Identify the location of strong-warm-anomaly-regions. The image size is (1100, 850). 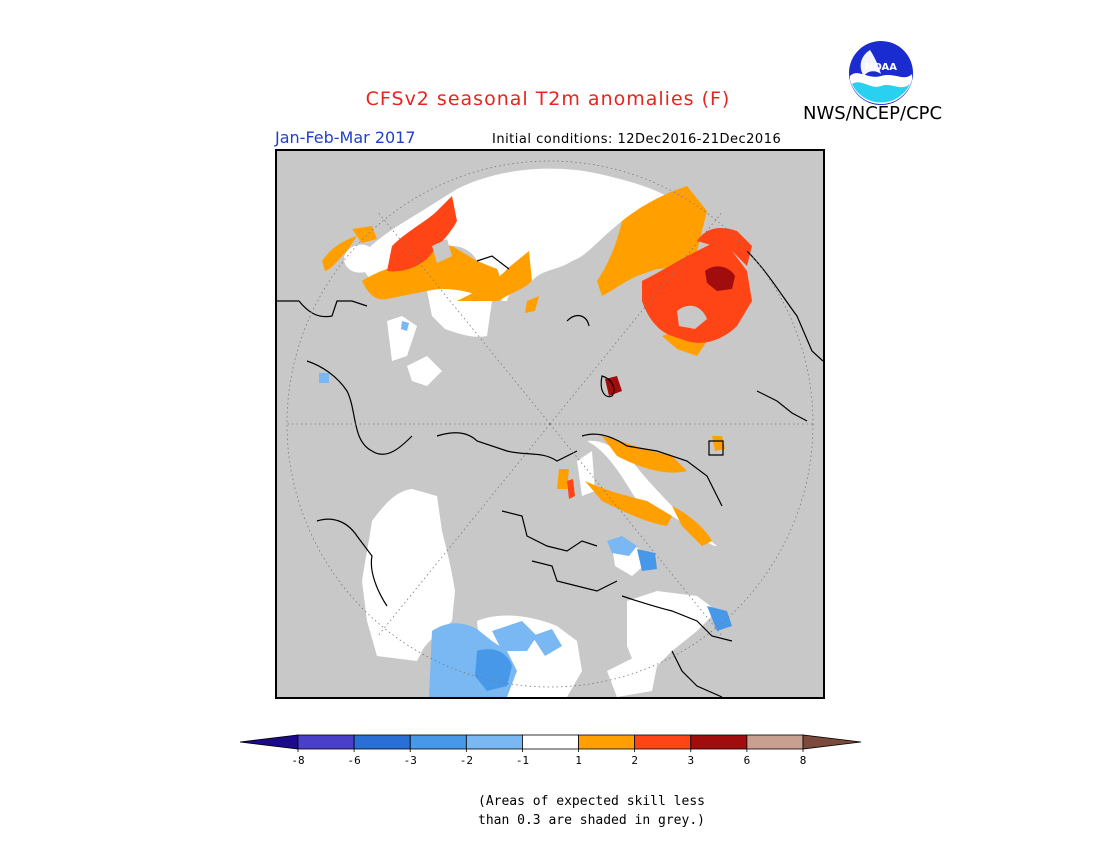
(569, 347).